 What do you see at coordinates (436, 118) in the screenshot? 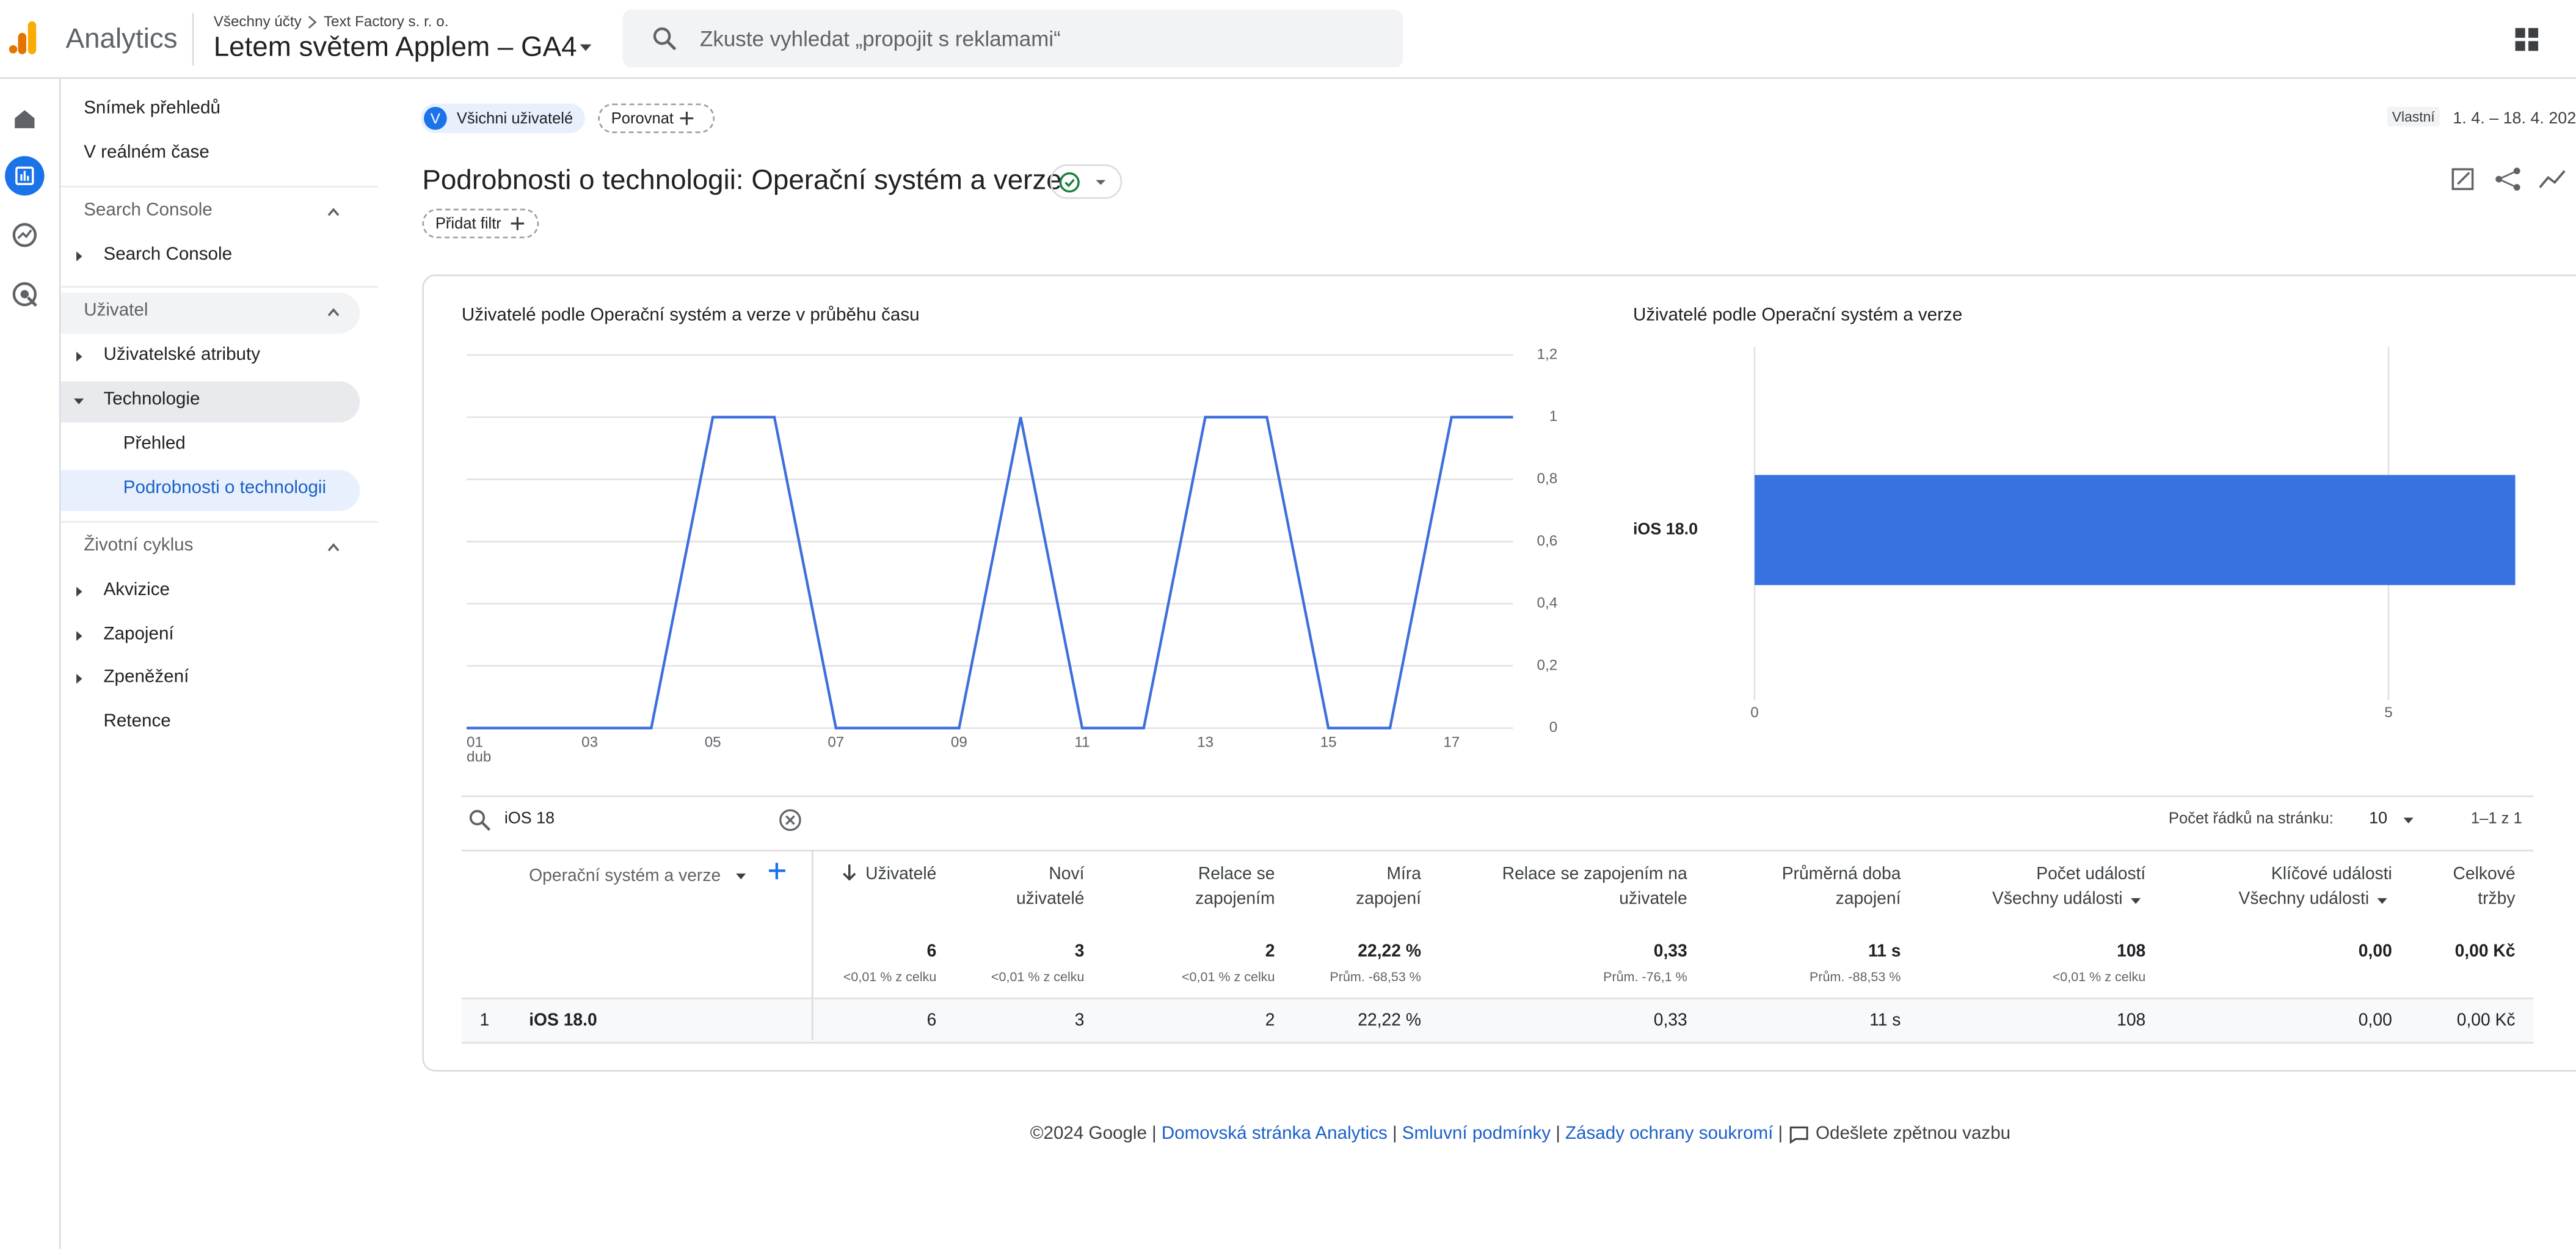
I see `segment-initial: V` at bounding box center [436, 118].